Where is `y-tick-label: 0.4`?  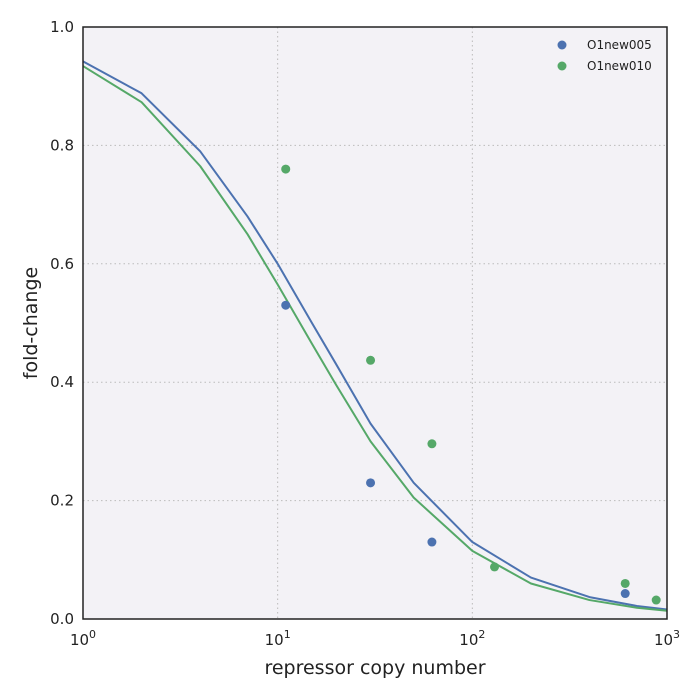 y-tick-label: 0.4 is located at coordinates (62, 382).